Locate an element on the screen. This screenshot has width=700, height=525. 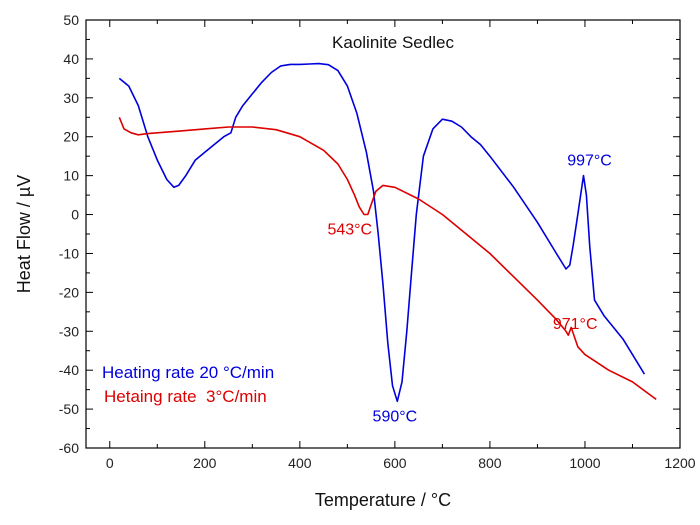
x-tick-label: 200 is located at coordinates (205, 463).